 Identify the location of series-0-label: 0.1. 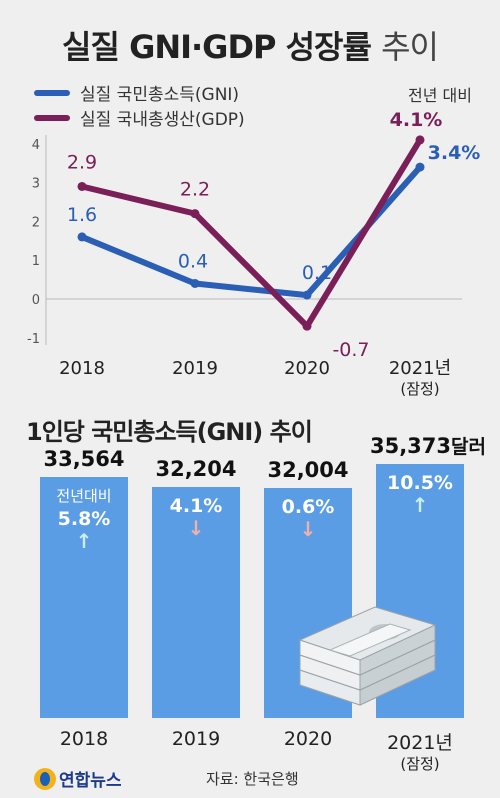
(317, 273).